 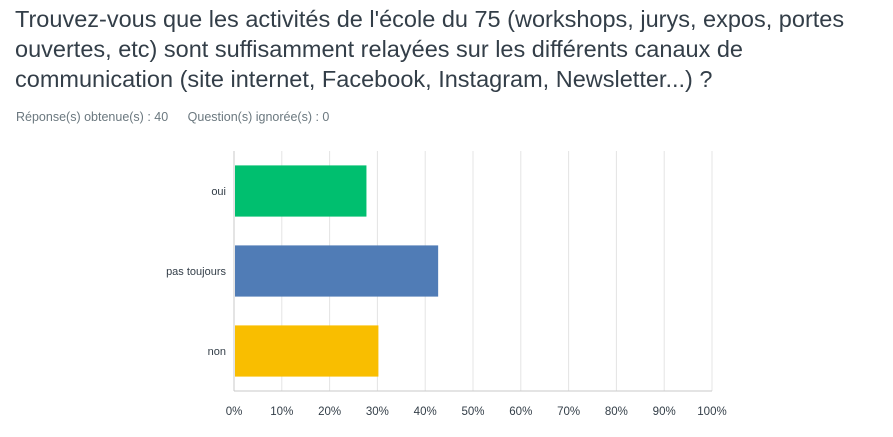 What do you see at coordinates (234, 412) in the screenshot?
I see `x-tick-label: 0%` at bounding box center [234, 412].